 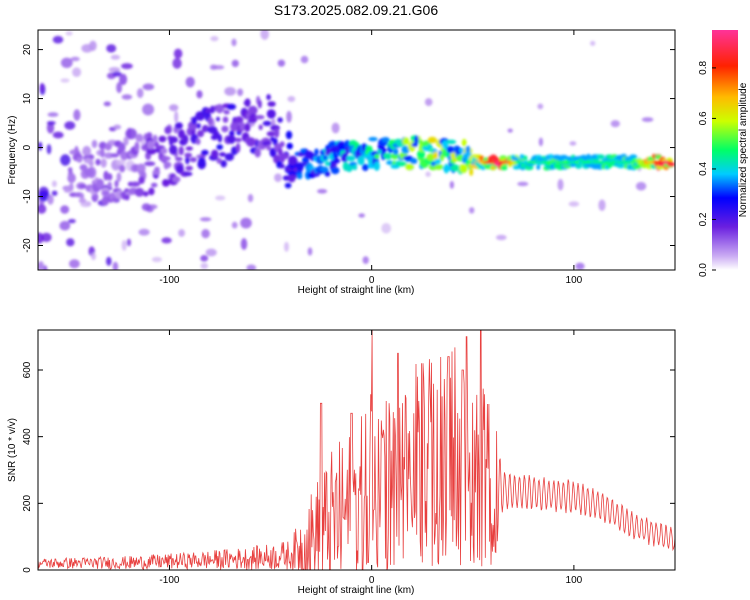 I want to click on y-tick-label: 600, so click(x=27, y=369).